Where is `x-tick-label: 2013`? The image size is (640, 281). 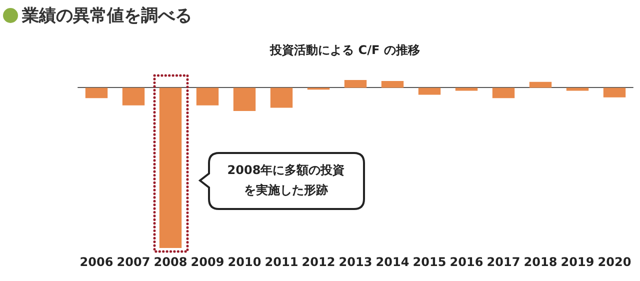 x-tick-label: 2013 is located at coordinates (355, 262).